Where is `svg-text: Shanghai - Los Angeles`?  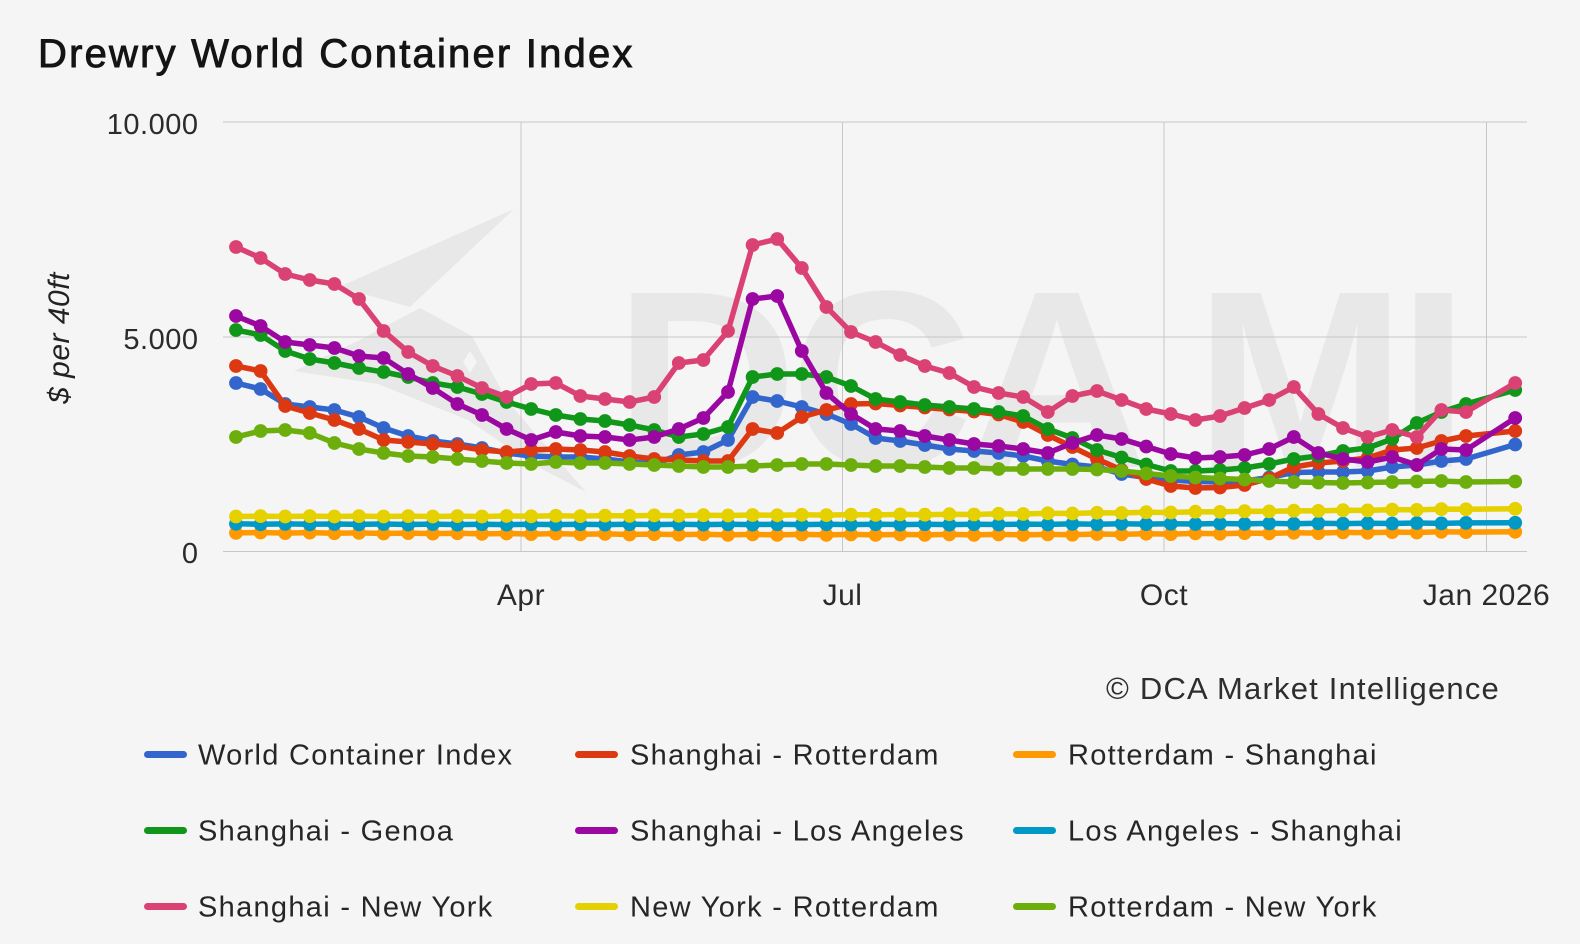
svg-text: Shanghai - Los Angeles is located at coordinates (797, 832).